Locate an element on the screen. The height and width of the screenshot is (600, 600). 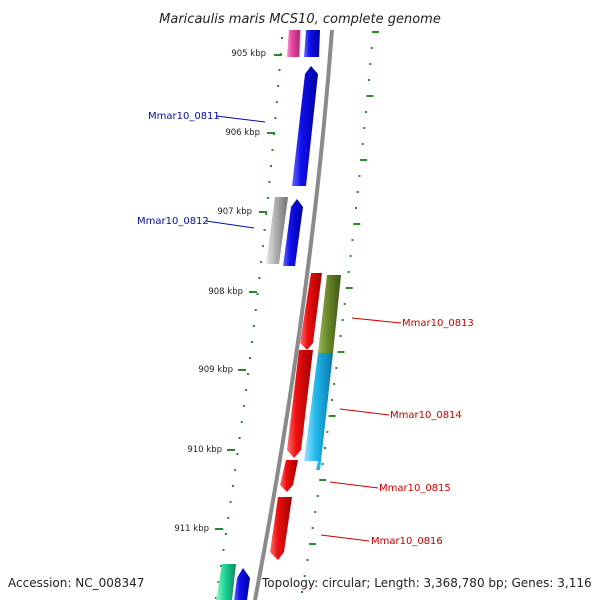
kbp-tick-909: 909 kbp is located at coordinates (222, 370).